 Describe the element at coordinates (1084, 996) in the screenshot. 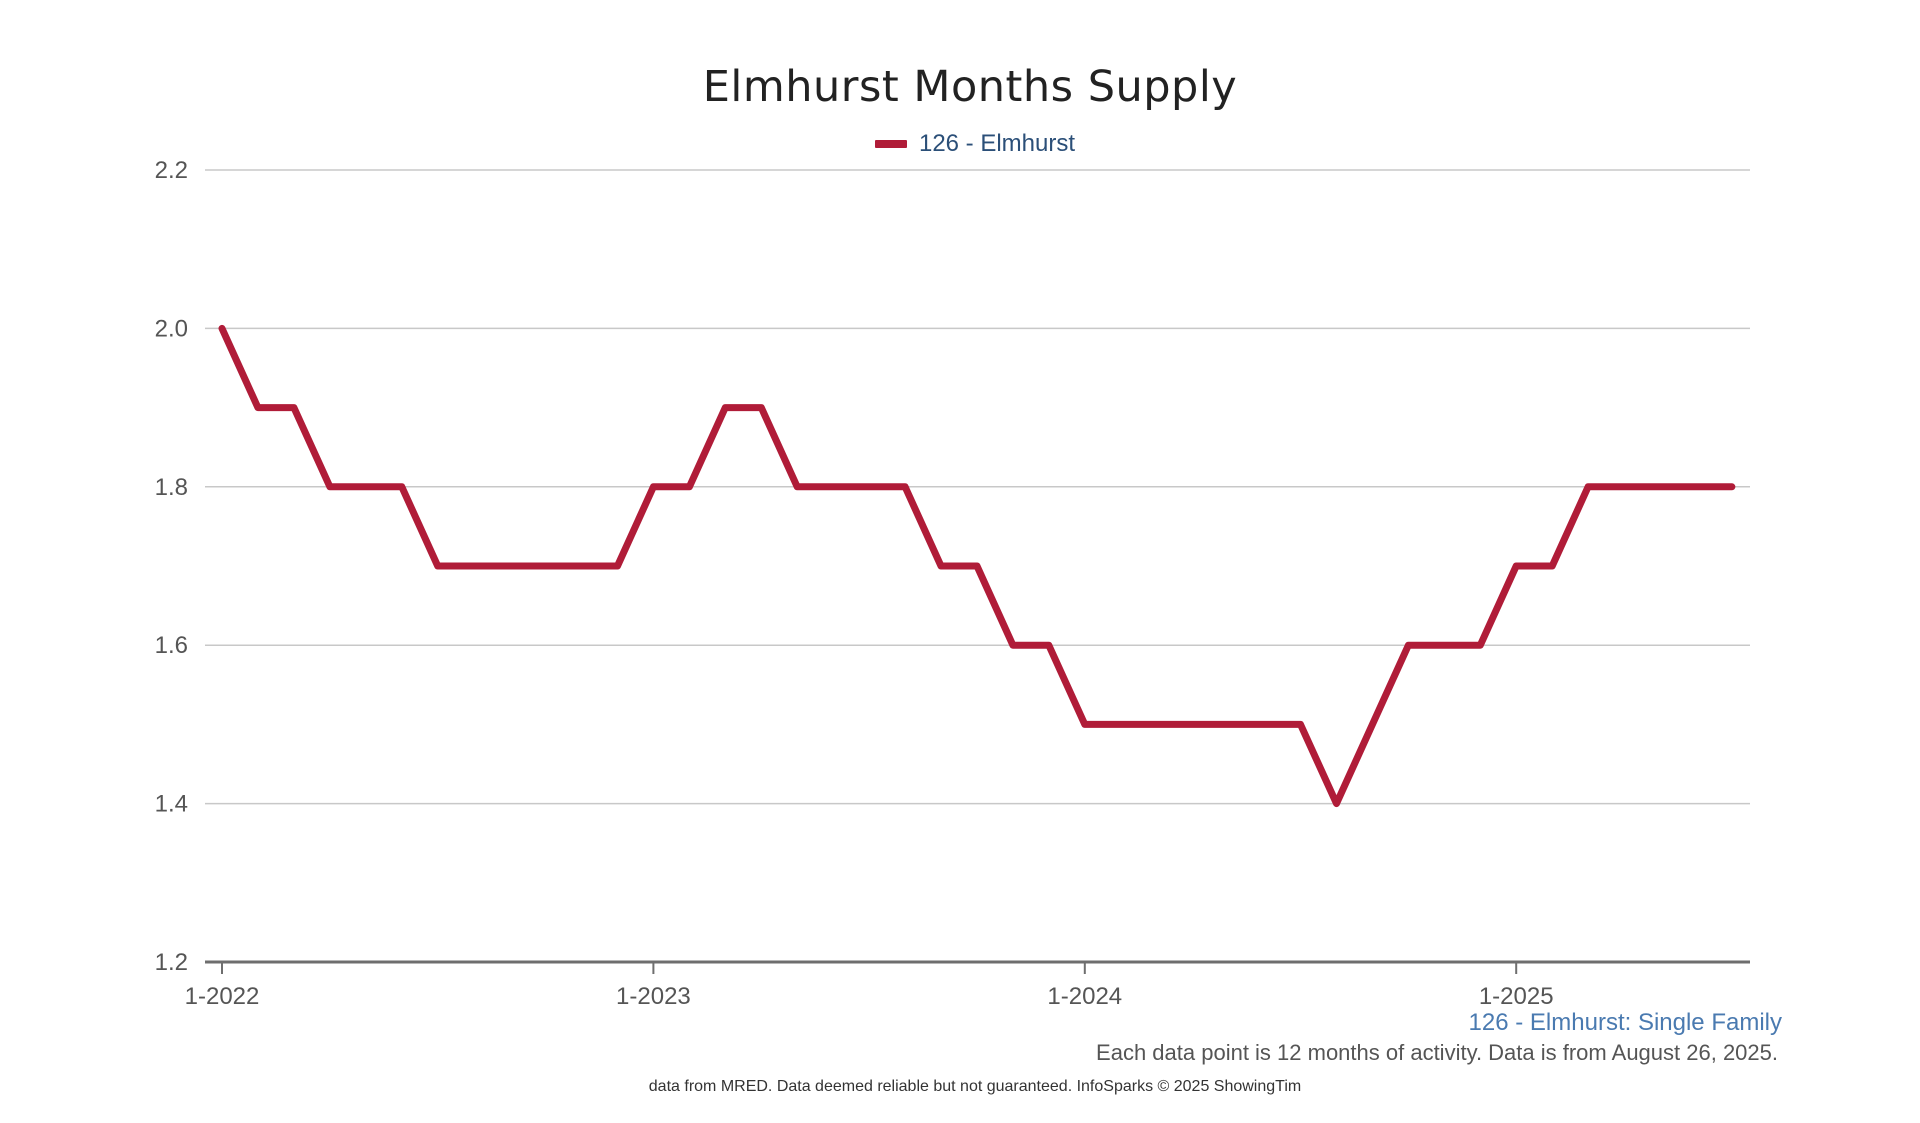

I see `x-tick-label: 1-2024` at that location.